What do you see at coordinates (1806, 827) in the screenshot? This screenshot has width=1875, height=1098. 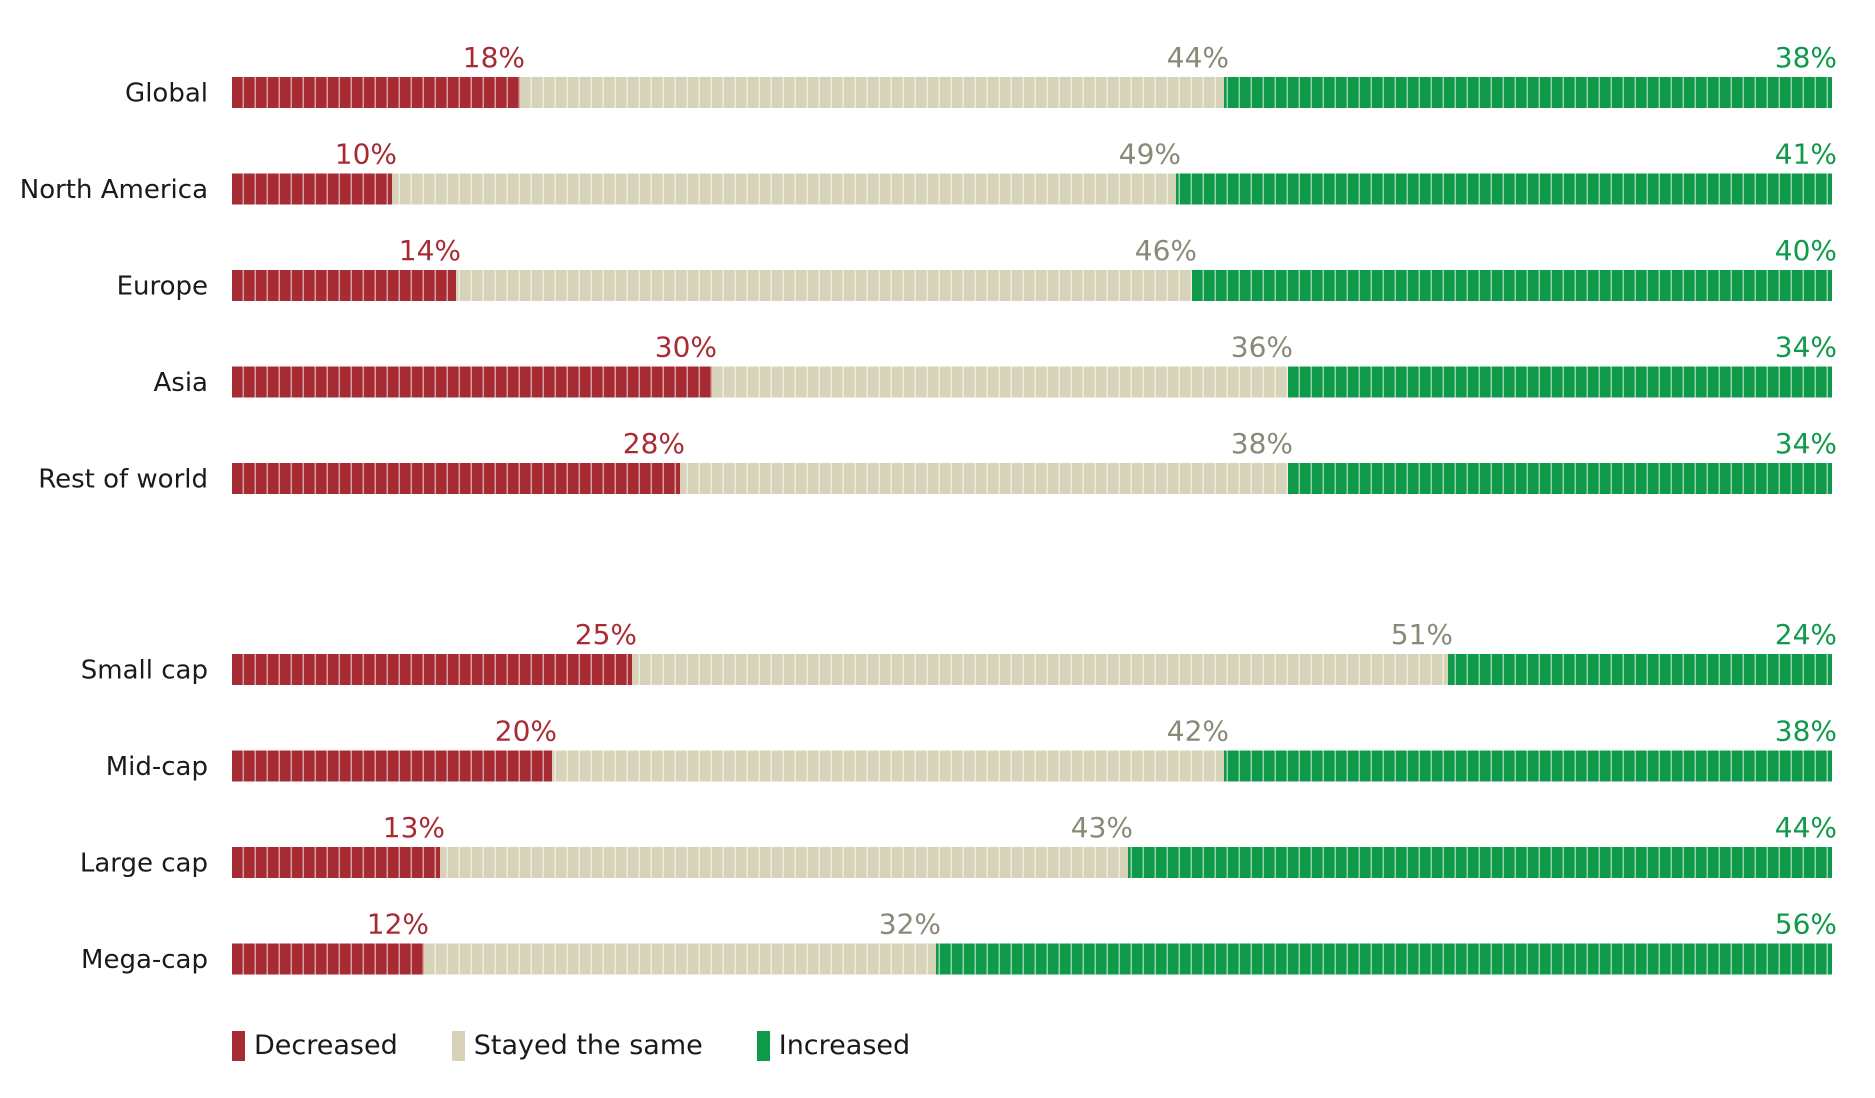 I see `value-label-large-cap-increased: 44%` at bounding box center [1806, 827].